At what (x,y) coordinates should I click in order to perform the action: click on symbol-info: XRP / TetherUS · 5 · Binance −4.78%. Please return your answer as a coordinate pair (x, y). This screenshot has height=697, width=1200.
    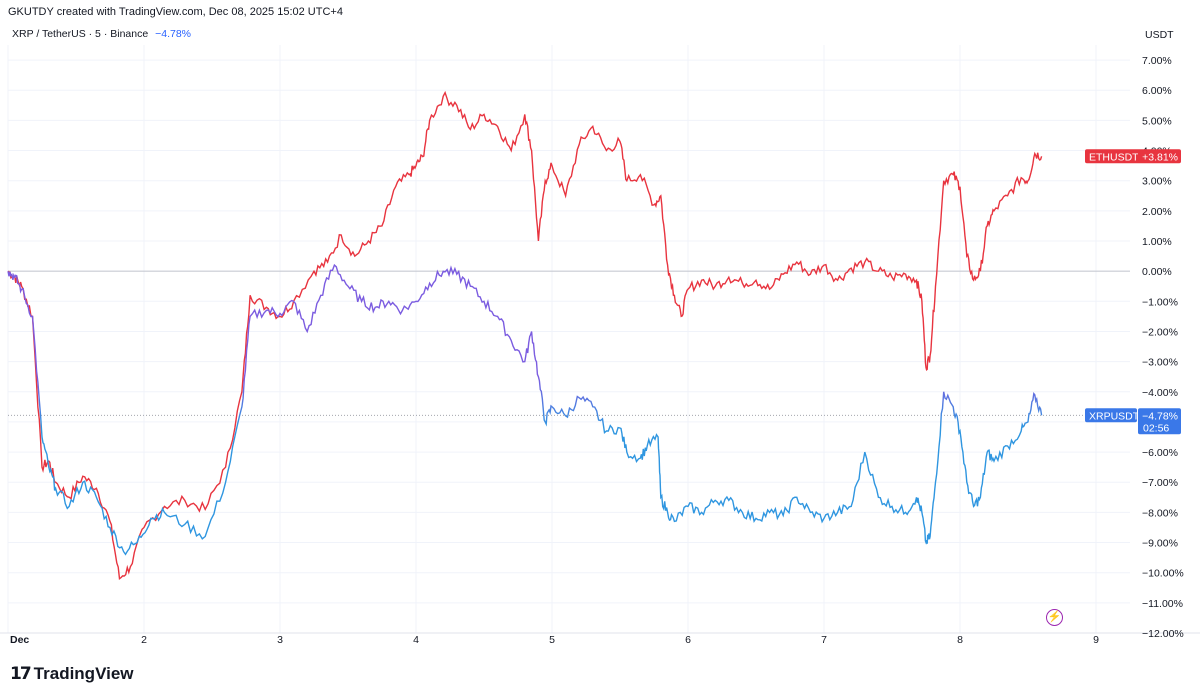
    Looking at the image, I should click on (101, 34).